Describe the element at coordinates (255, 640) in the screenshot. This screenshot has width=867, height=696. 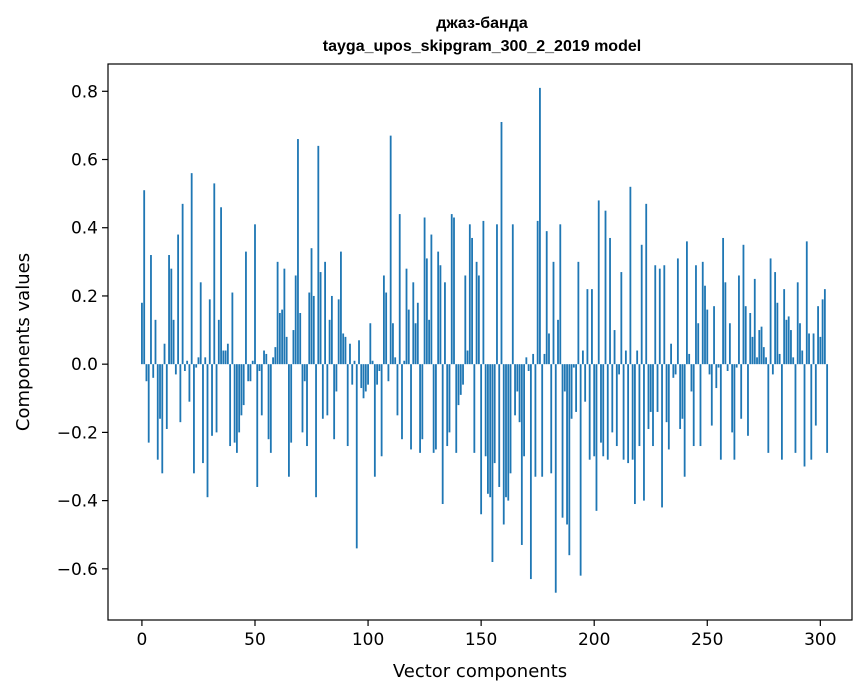
I see `x-tick-label: 50` at that location.